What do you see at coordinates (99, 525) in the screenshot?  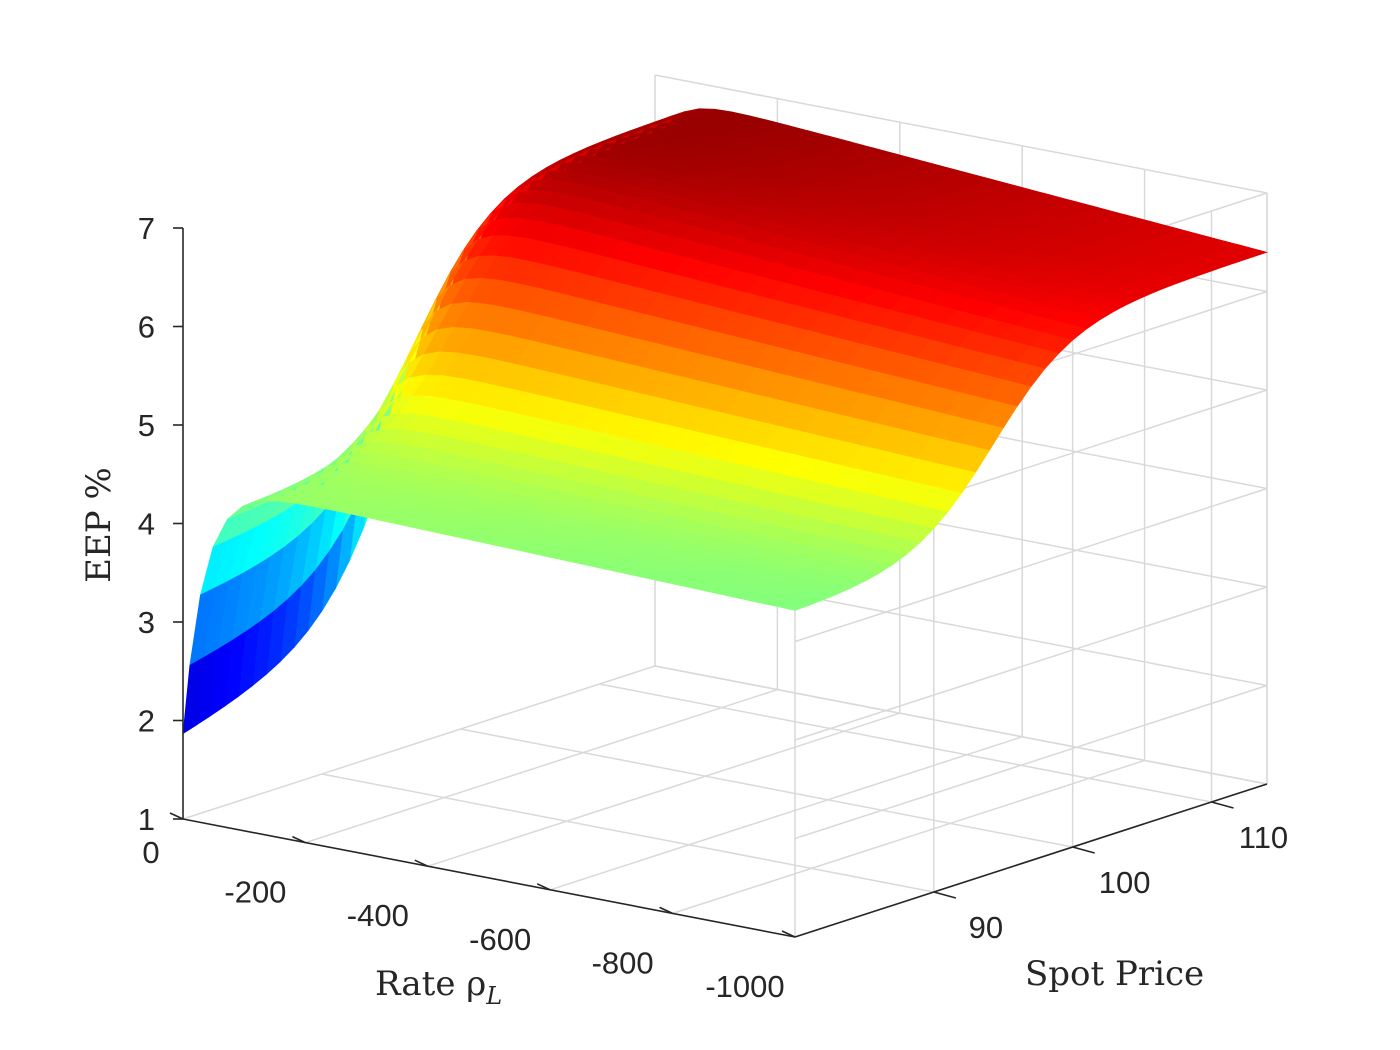 I see `z-axis-label: EEP %` at bounding box center [99, 525].